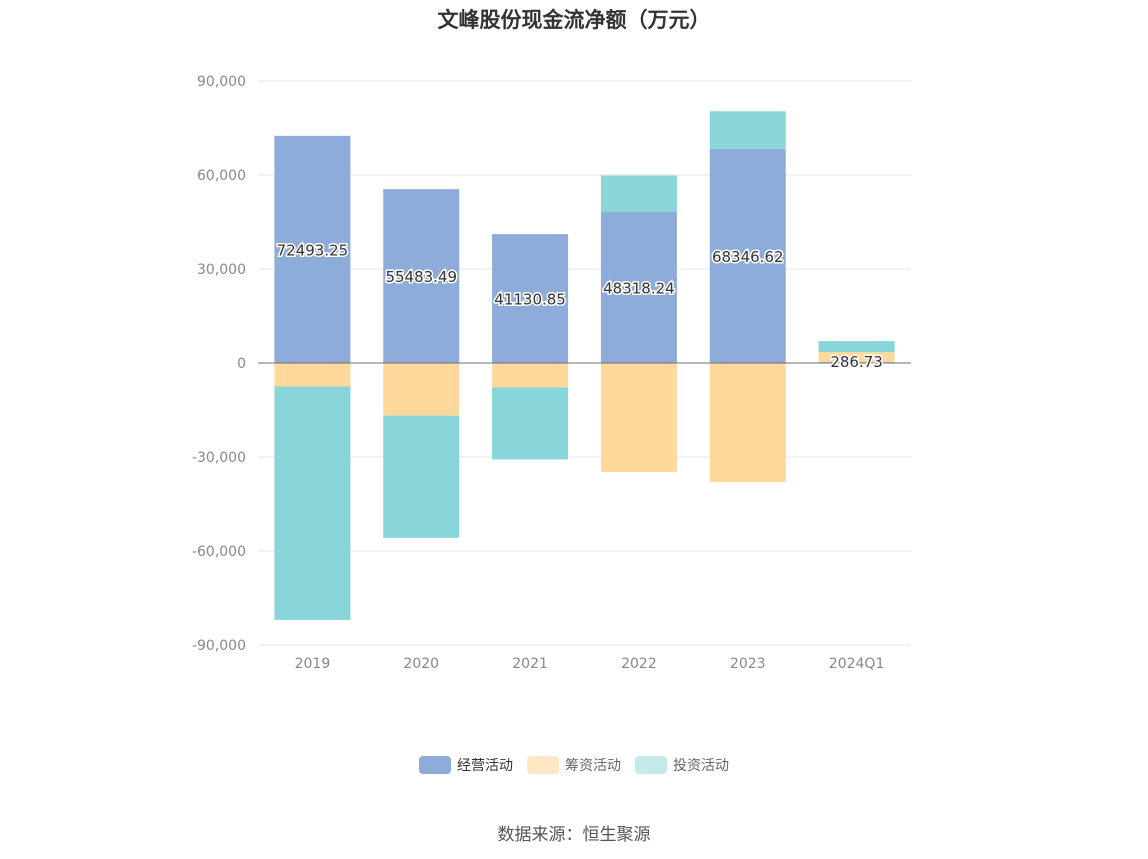 The width and height of the screenshot is (1148, 859). Describe the element at coordinates (574, 835) in the screenshot. I see `data-source: 数据来源：恒生聚源` at that location.